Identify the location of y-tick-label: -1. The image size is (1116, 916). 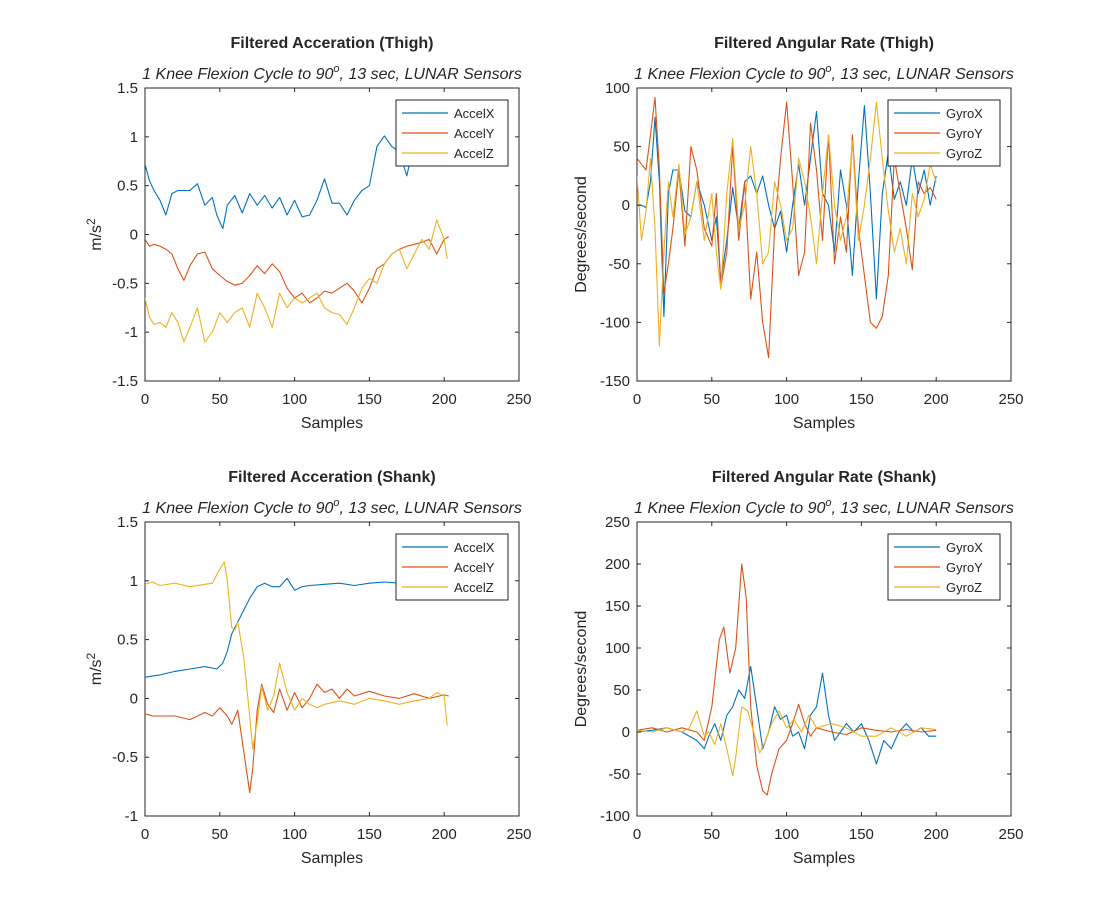
(131, 816).